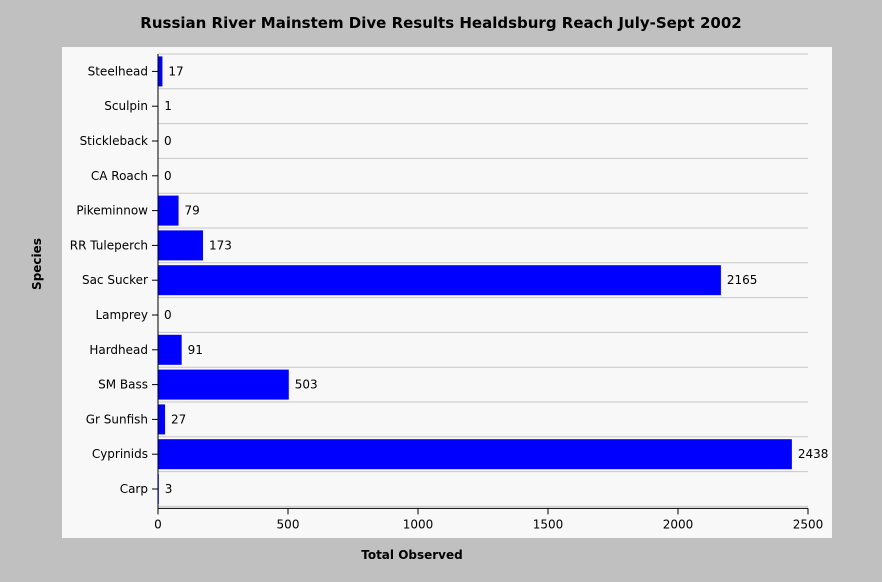 The width and height of the screenshot is (882, 582). I want to click on bar-hardhead, so click(170, 349).